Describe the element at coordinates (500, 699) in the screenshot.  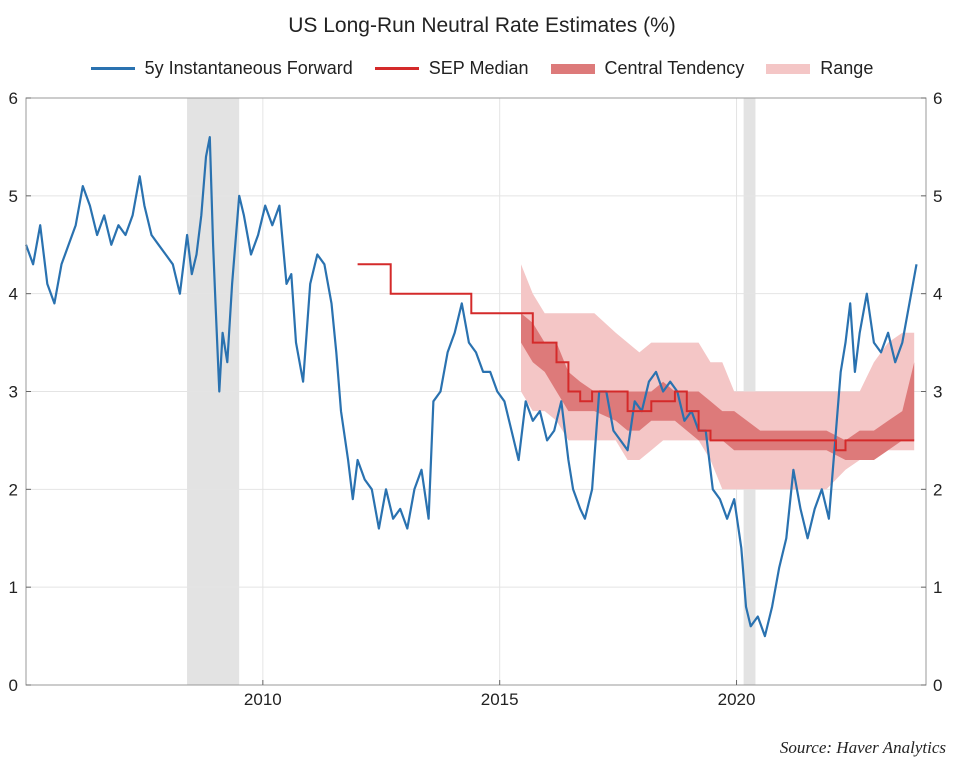
I see `x-tick-label-1: 2015` at that location.